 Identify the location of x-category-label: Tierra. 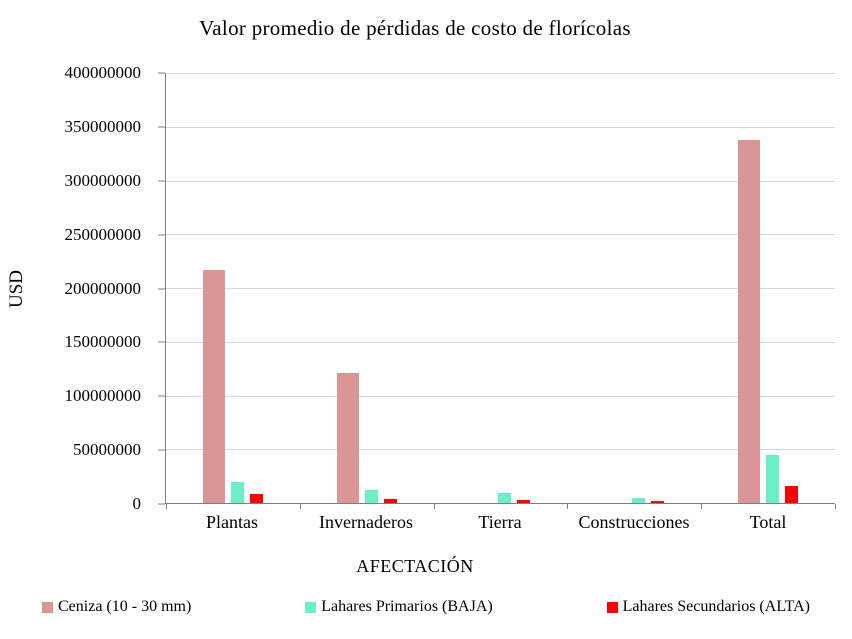
(500, 522).